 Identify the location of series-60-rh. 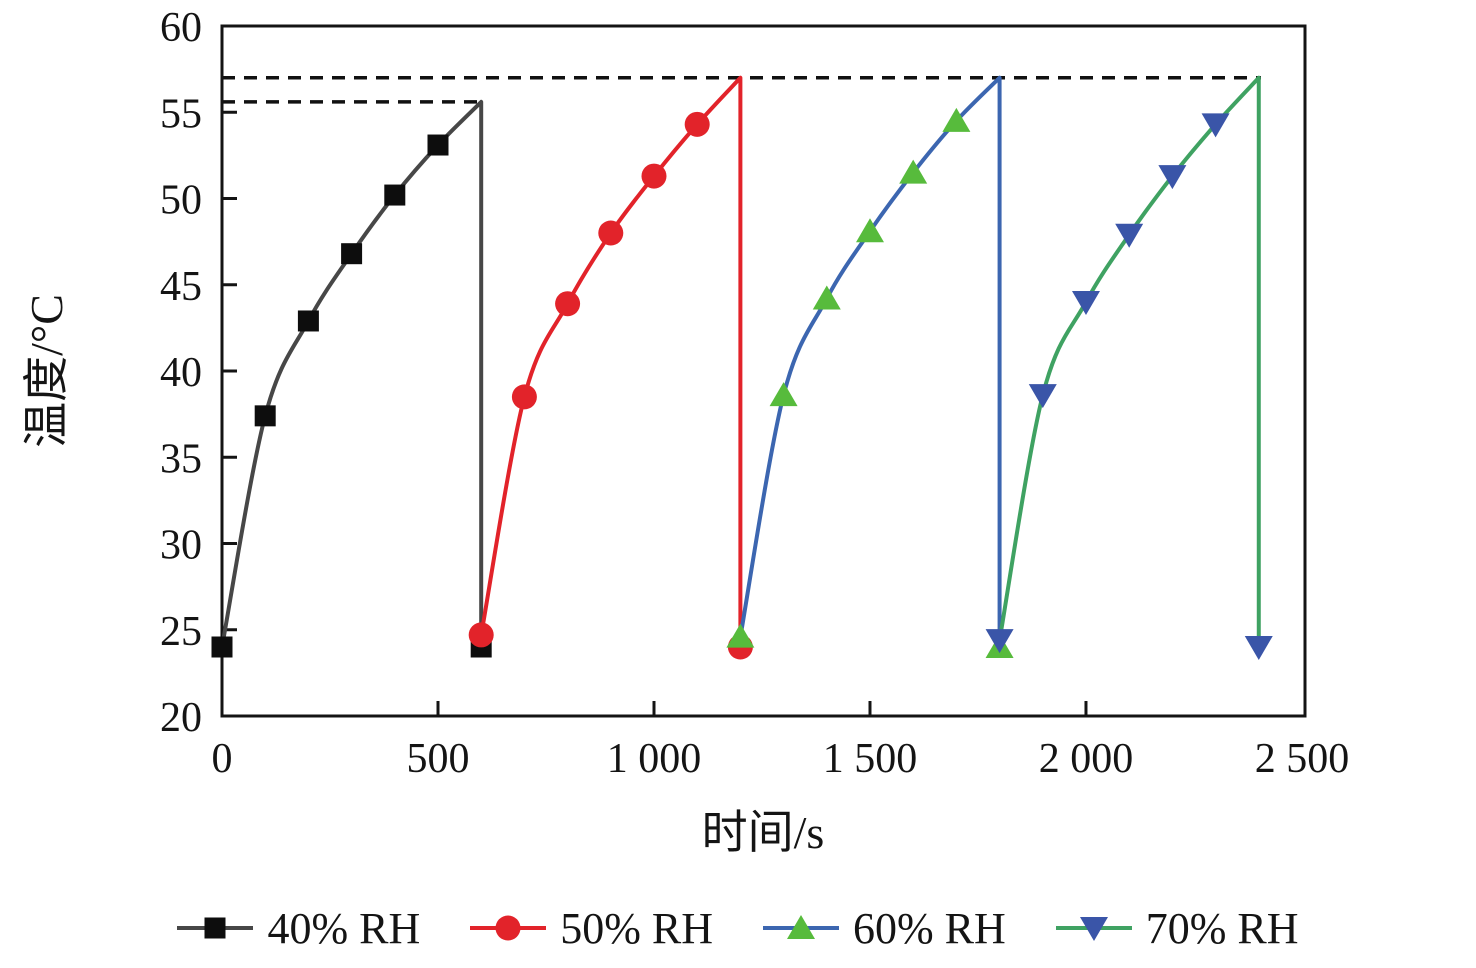
(870, 366).